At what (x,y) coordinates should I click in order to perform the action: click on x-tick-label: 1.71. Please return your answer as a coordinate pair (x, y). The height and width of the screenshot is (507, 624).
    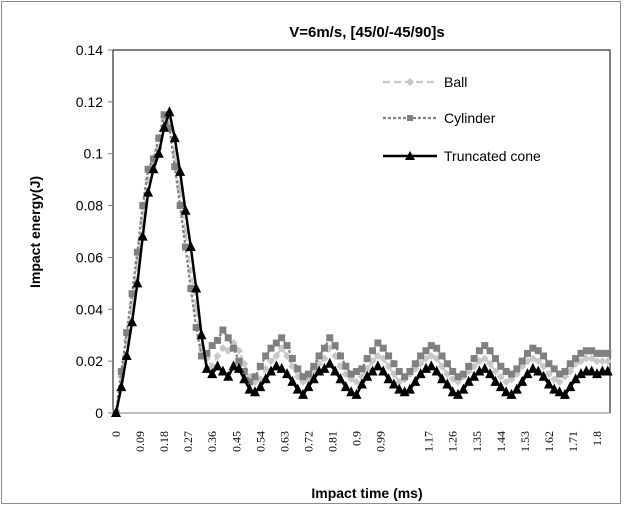
    Looking at the image, I should click on (573, 441).